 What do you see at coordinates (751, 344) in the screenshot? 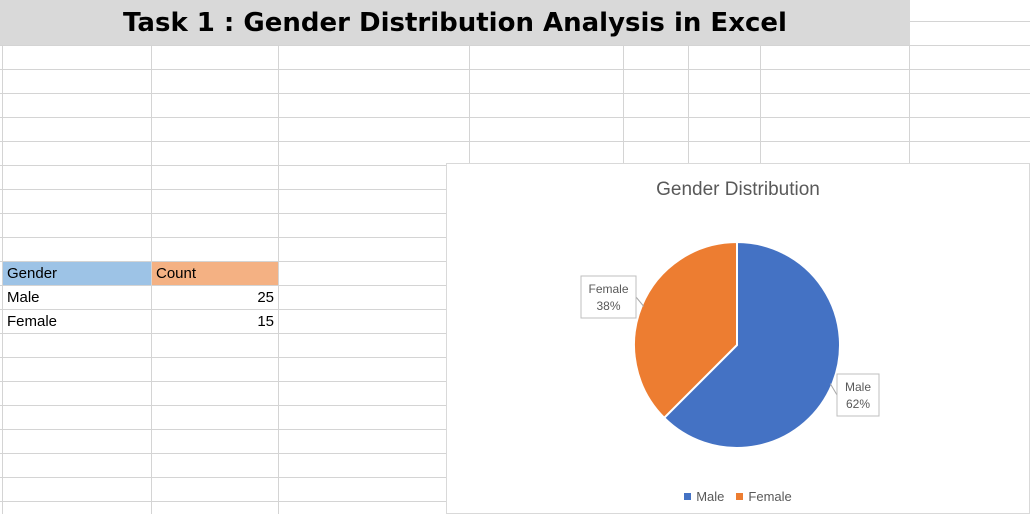
I see `pie-slice-male` at bounding box center [751, 344].